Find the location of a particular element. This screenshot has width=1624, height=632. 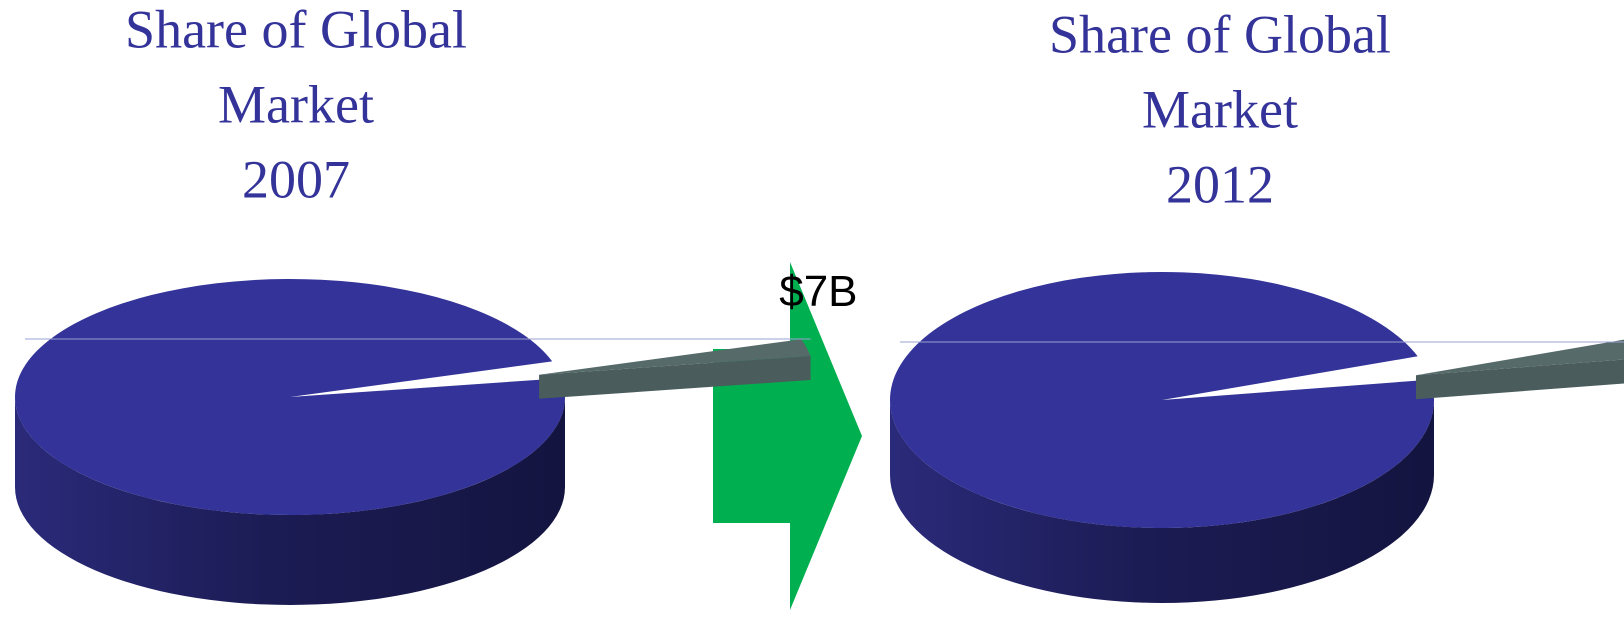

chart-title: 2012 is located at coordinates (1220, 184).